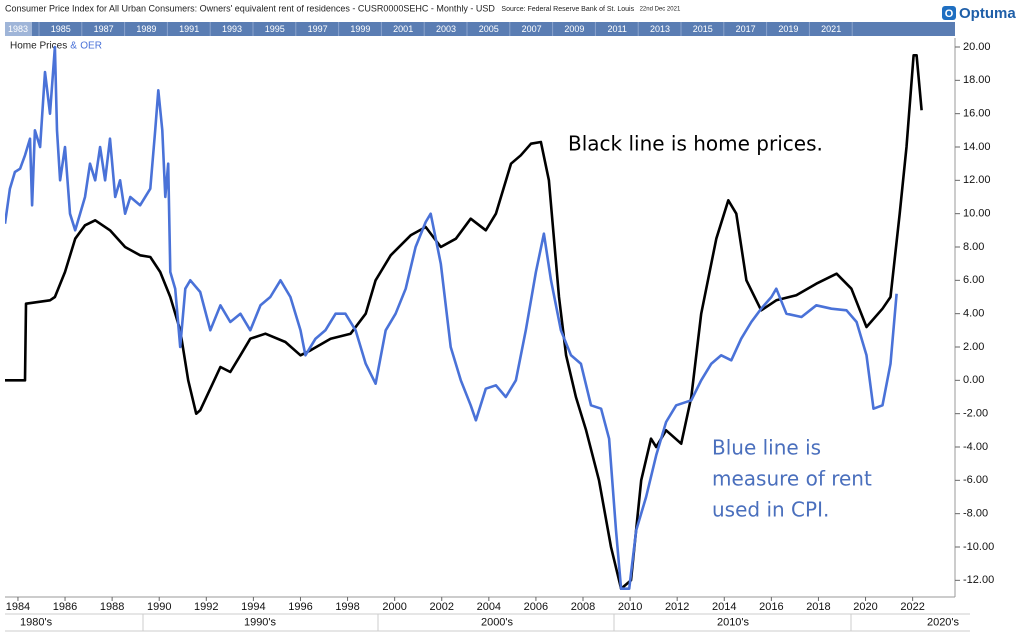 This screenshot has width=1024, height=642. I want to click on x-tick-label: 2010, so click(630, 607).